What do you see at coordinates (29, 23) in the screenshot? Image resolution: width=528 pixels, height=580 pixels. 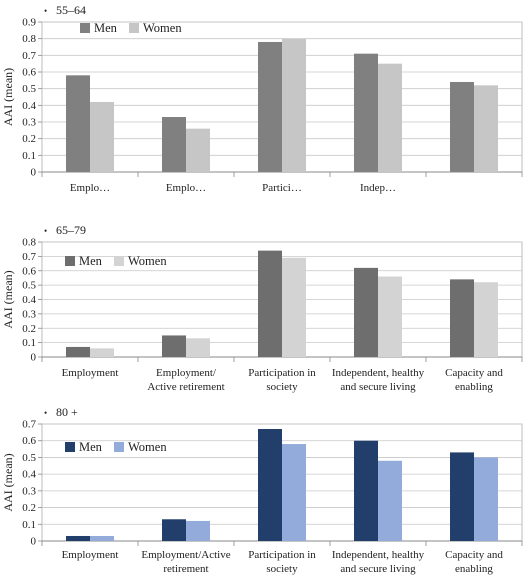 I see `y-tick-label: 0.9` at bounding box center [29, 23].